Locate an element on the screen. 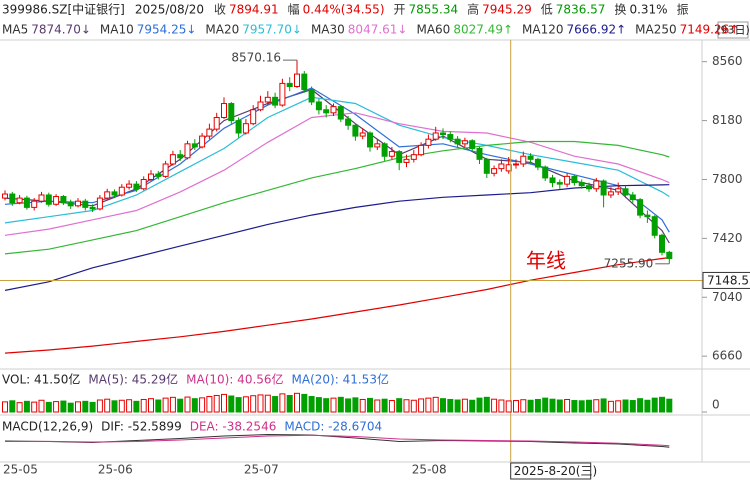  label: 7666.92↑ is located at coordinates (596, 30).